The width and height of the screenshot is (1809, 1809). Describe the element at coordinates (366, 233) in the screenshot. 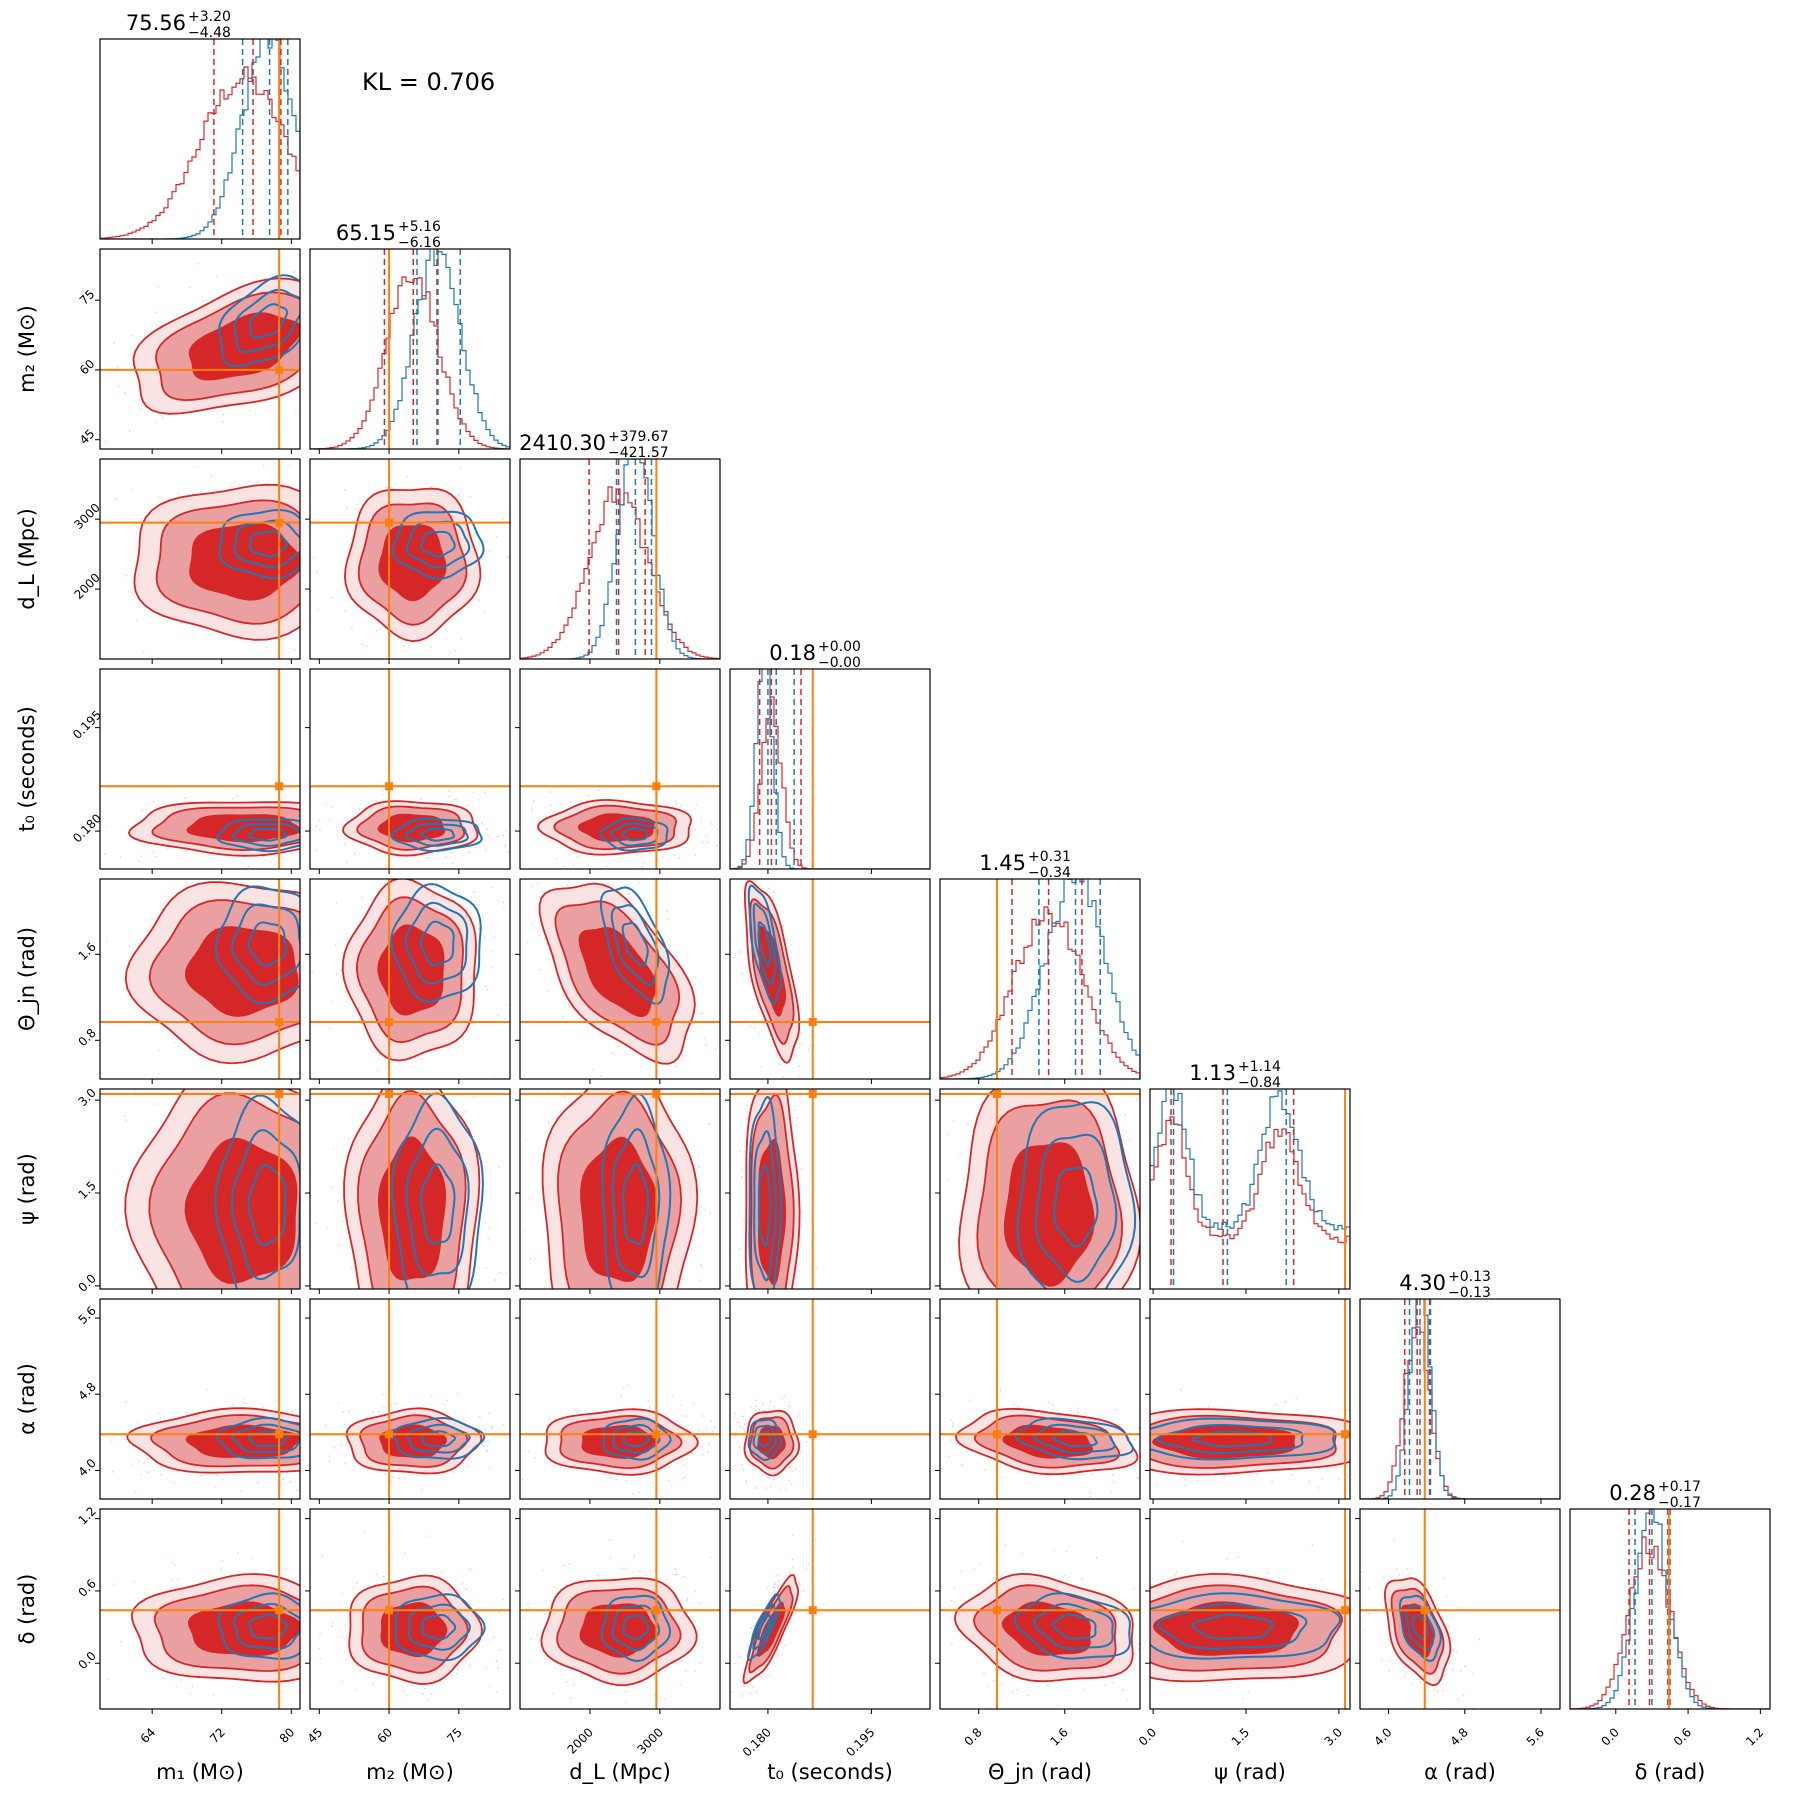

I see `svg-text: 65.15` at that location.